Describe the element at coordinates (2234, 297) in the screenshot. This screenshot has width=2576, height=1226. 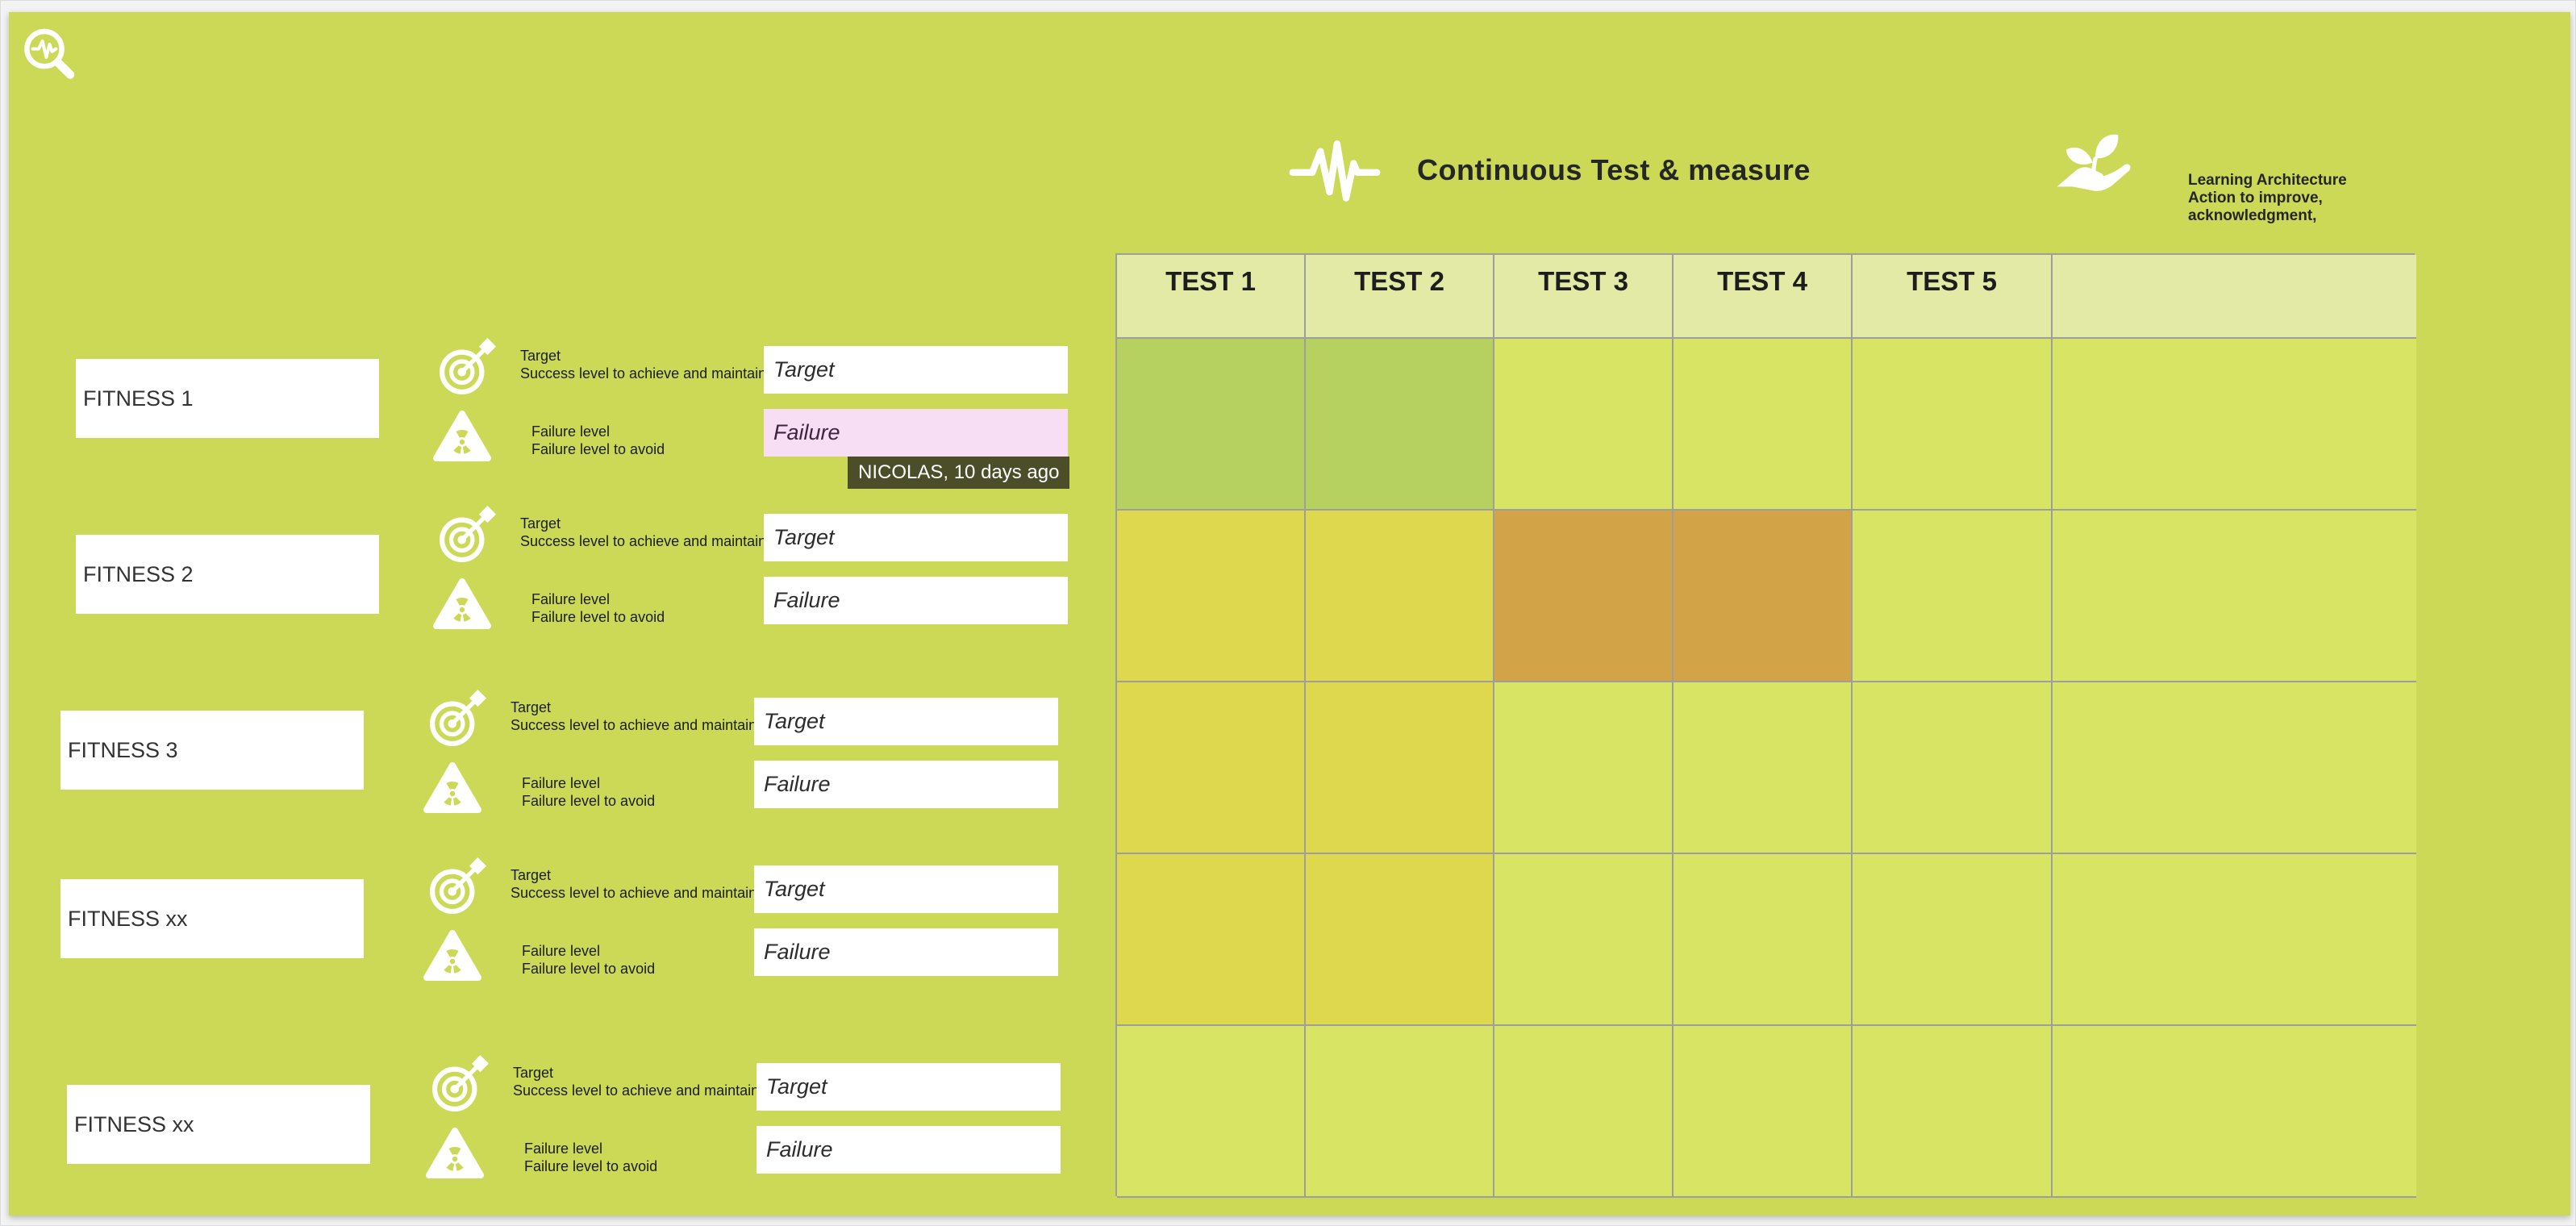
I see `grid-header-cell` at that location.